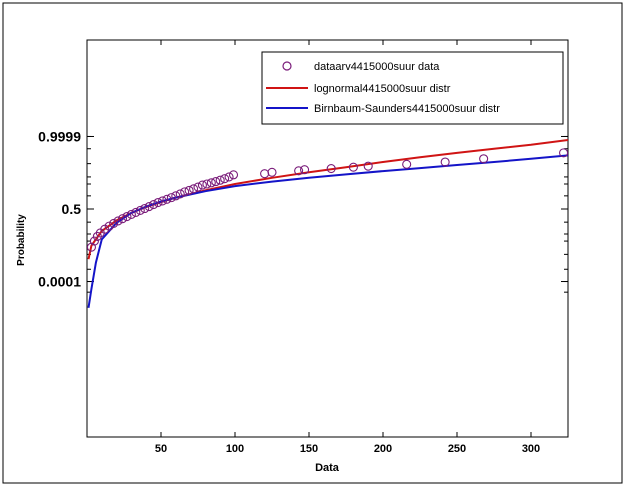 This screenshot has width=625, height=486. What do you see at coordinates (161, 449) in the screenshot?
I see `x-tick-label: 50` at bounding box center [161, 449].